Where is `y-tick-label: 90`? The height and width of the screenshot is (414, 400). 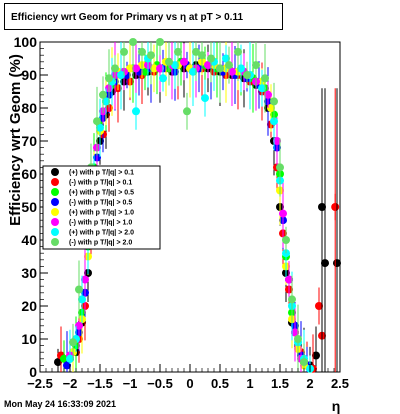
y-tick-label: 90 is located at coordinates (29, 75).